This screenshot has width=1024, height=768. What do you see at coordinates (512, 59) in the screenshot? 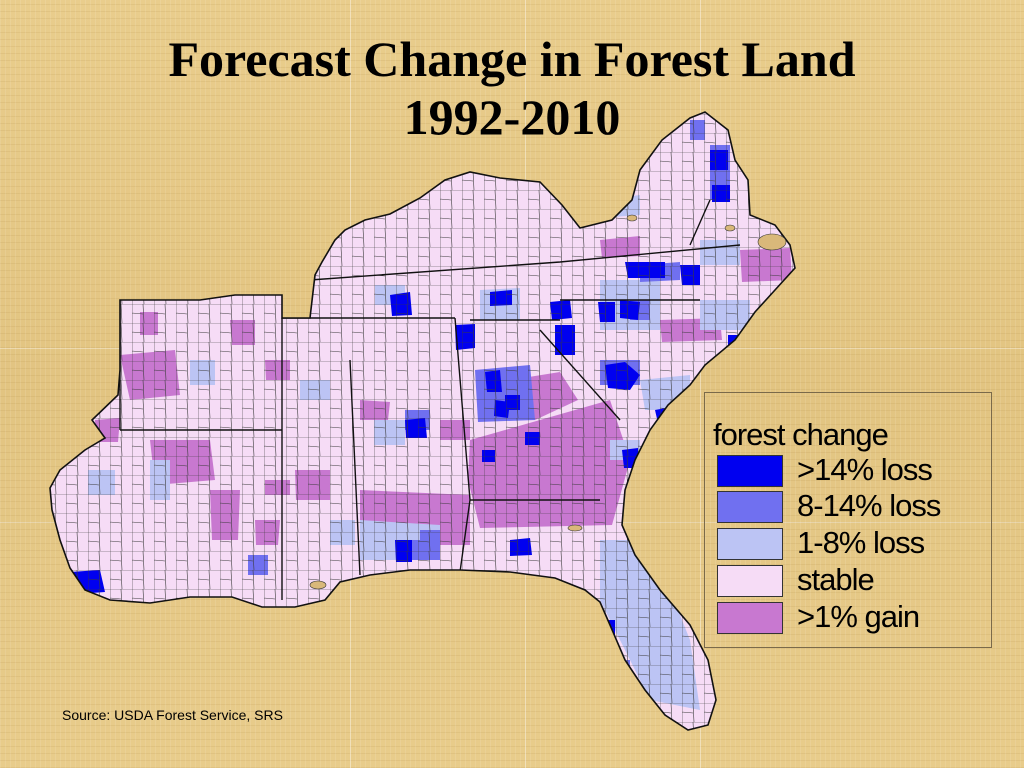
I see `title-line-1: Forecast Change in Forest Land` at bounding box center [512, 59].